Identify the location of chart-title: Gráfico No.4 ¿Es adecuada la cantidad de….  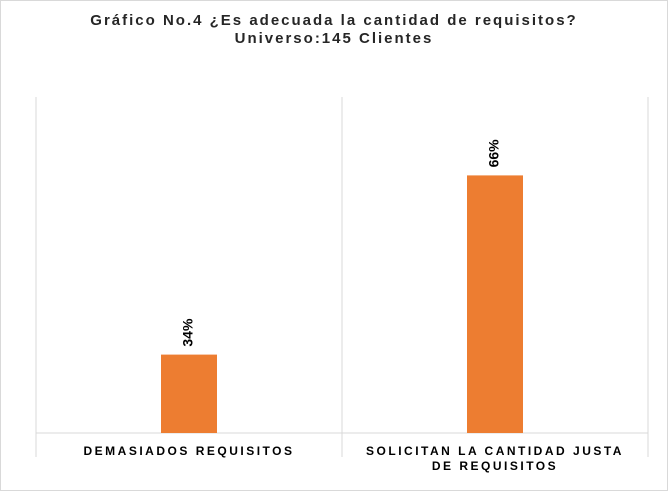
(334, 29).